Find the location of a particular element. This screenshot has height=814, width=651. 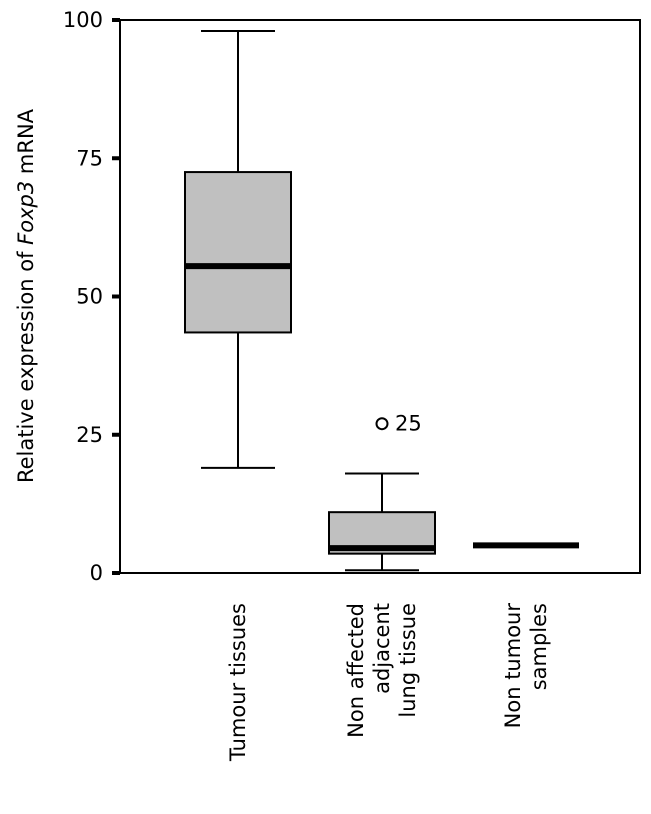

y-tick-label: 25 is located at coordinates (89, 435).